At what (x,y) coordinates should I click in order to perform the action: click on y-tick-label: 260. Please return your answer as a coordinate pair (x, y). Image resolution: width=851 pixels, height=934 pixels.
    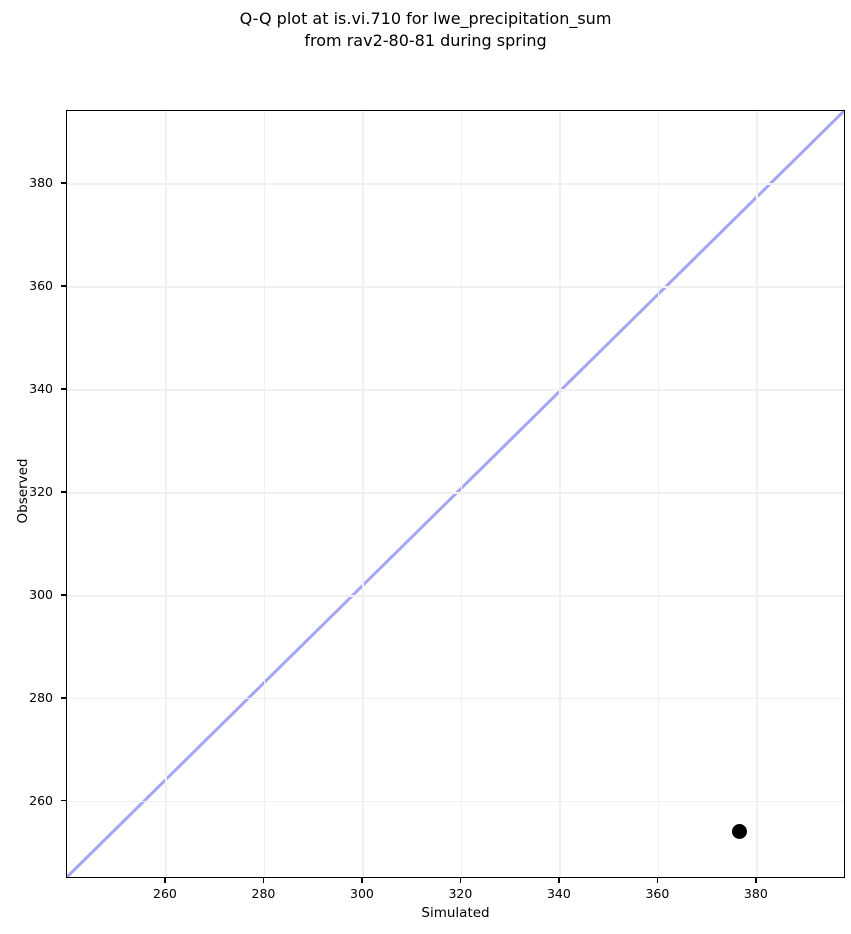
    Looking at the image, I should click on (41, 800).